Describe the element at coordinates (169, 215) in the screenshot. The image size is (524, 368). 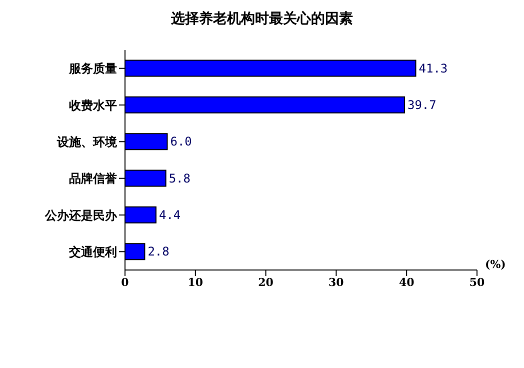
I see `data-label: 4.4` at that location.